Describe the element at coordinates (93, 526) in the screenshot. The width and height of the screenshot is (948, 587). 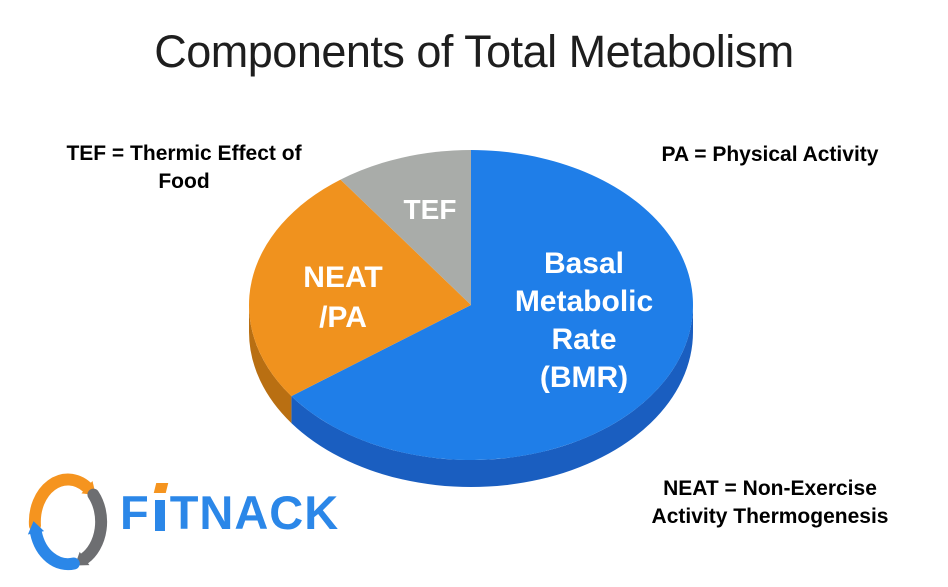
I see `logo-arrow-gray` at that location.